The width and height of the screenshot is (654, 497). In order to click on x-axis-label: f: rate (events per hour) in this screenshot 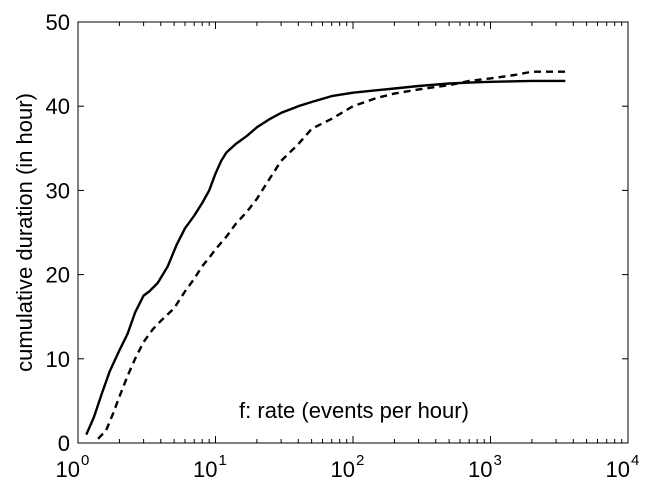, I will do `click(354, 410)`.